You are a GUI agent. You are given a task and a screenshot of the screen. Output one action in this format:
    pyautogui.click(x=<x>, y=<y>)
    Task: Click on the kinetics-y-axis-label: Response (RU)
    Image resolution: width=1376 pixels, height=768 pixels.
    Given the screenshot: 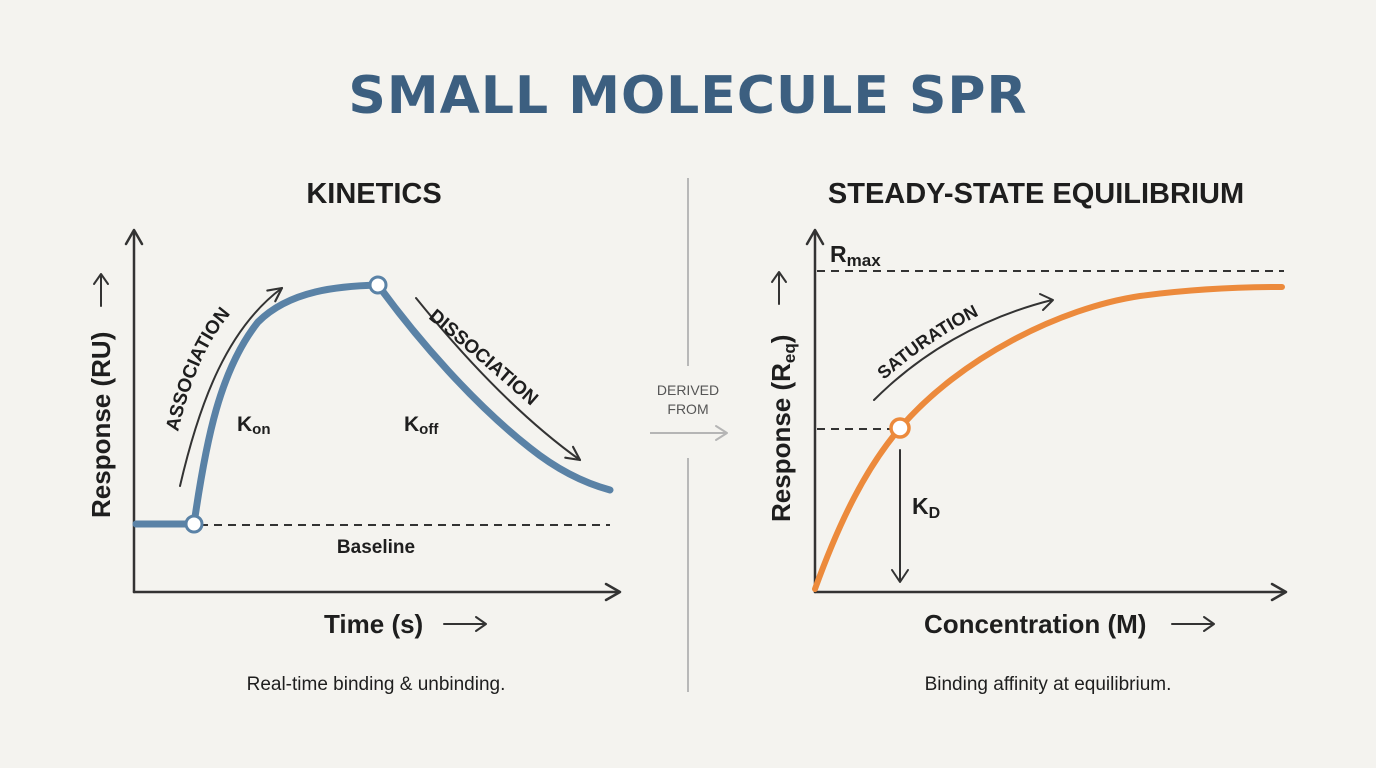 What is the action you would take?
    pyautogui.click(x=101, y=425)
    